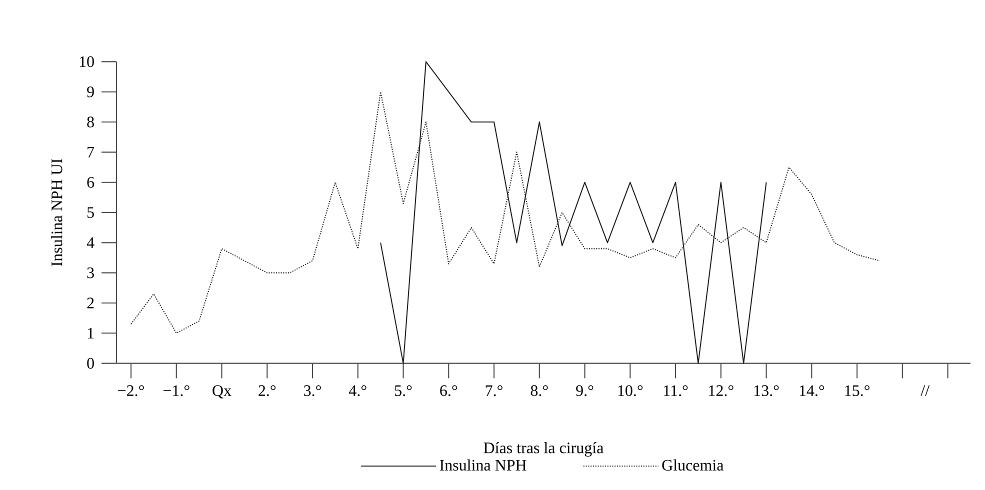 Image resolution: width=985 pixels, height=490 pixels. I want to click on y-tick-label: 5, so click(90, 212).